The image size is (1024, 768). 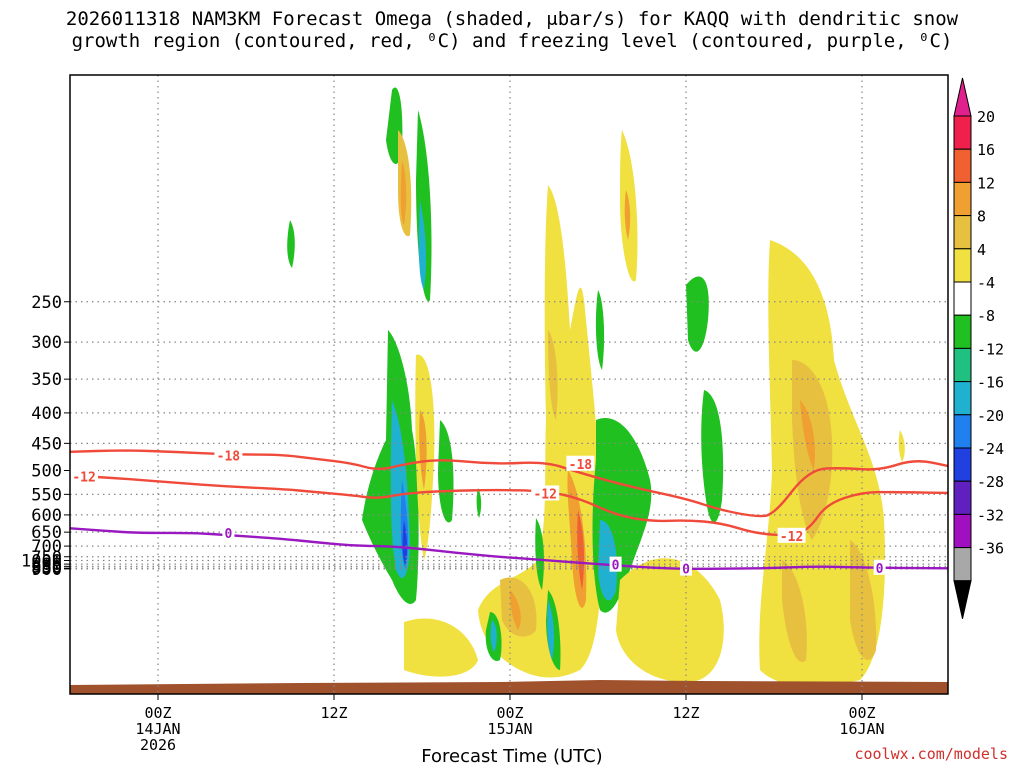 What do you see at coordinates (46, 414) in the screenshot?
I see `y-tick-label: 400` at bounding box center [46, 414].